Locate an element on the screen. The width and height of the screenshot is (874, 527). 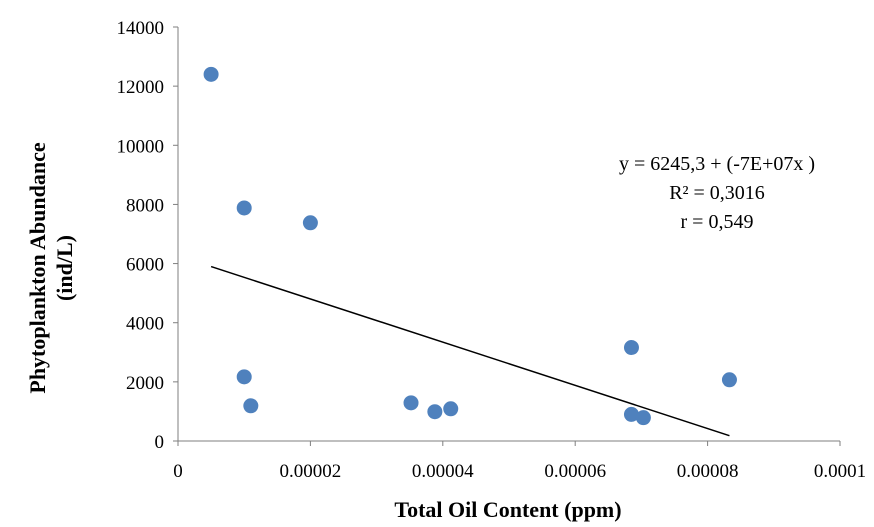
y-tick-label: 14000 is located at coordinates (141, 28).